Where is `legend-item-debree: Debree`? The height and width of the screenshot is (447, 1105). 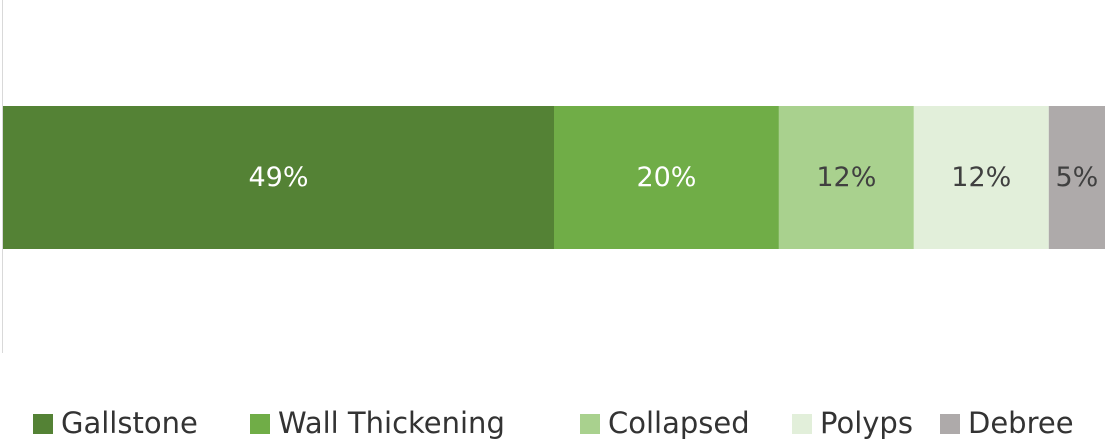 legend-item-debree: Debree is located at coordinates (1007, 423).